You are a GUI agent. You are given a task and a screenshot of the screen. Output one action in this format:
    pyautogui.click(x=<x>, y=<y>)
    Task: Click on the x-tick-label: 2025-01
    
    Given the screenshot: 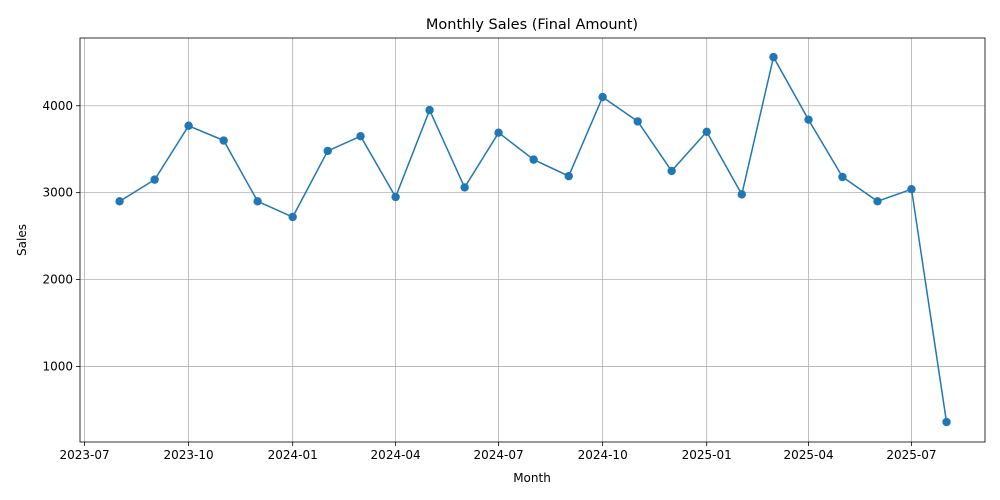 What is the action you would take?
    pyautogui.click(x=707, y=455)
    